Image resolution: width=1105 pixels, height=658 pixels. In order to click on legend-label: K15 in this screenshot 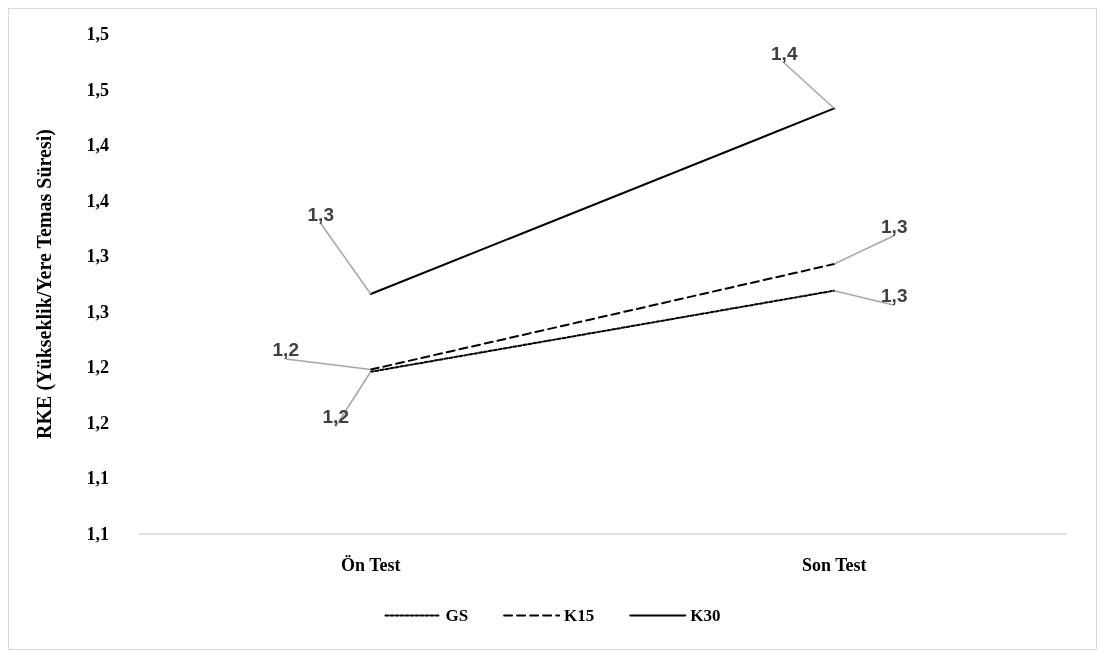, I will do `click(579, 615)`.